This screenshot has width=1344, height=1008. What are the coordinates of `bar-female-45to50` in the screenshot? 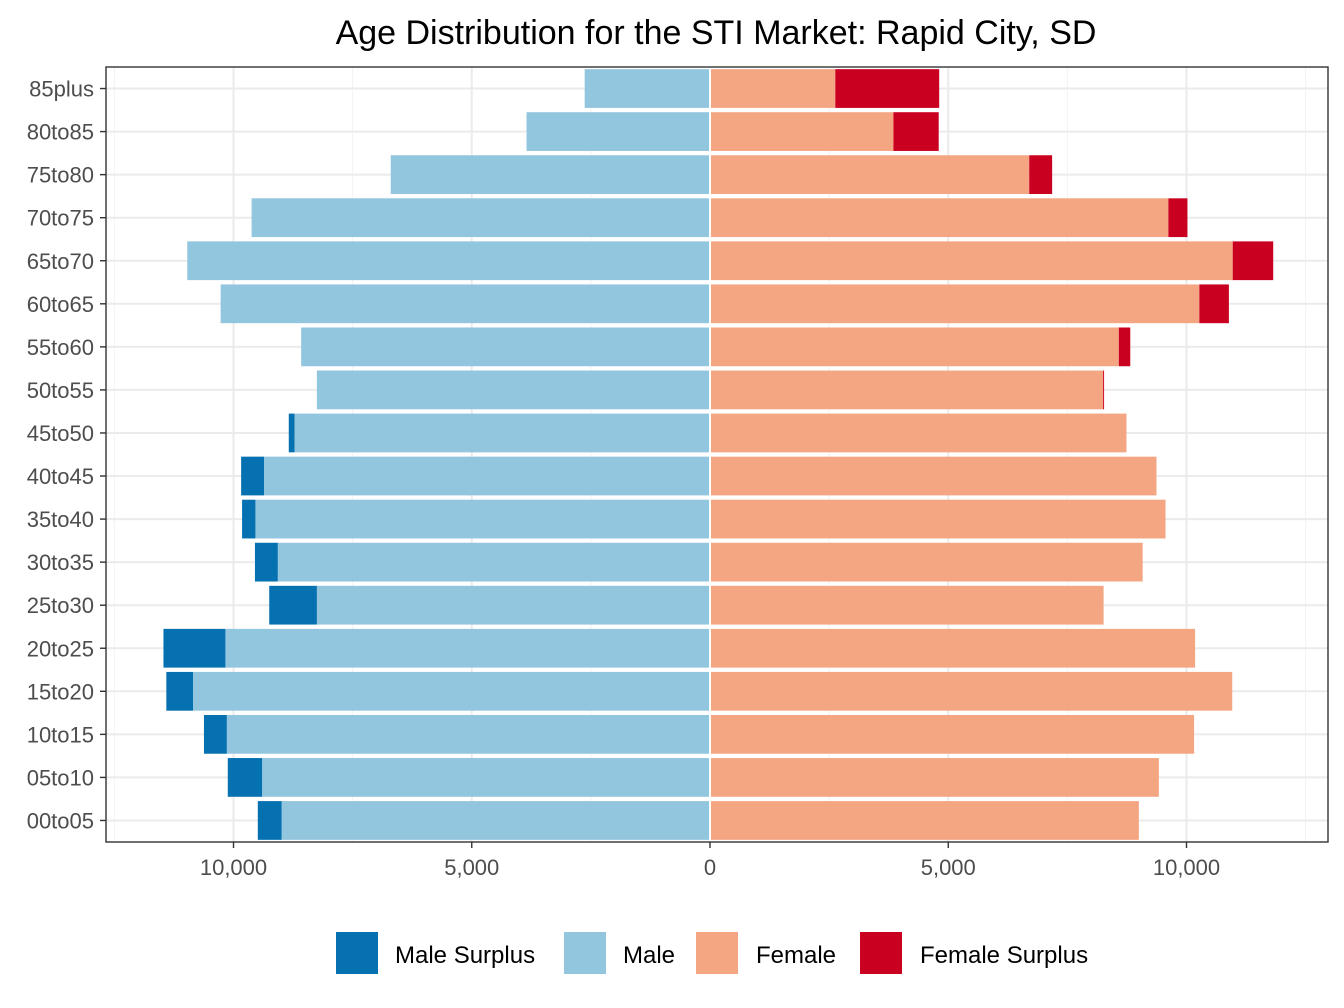 It's located at (918, 433).